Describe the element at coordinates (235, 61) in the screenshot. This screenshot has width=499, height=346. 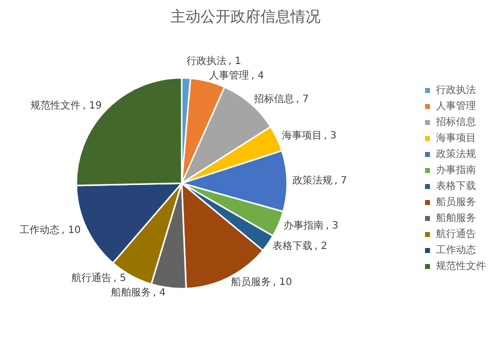
I see `data-label: , 1` at that location.